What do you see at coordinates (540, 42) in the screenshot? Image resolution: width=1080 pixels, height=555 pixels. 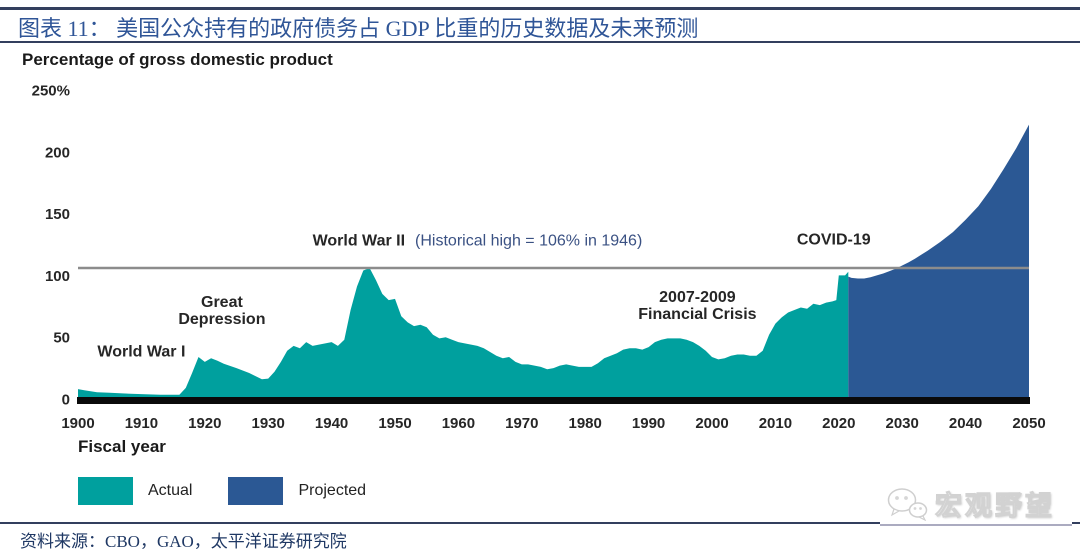 I see `caption-divider-rule` at bounding box center [540, 42].